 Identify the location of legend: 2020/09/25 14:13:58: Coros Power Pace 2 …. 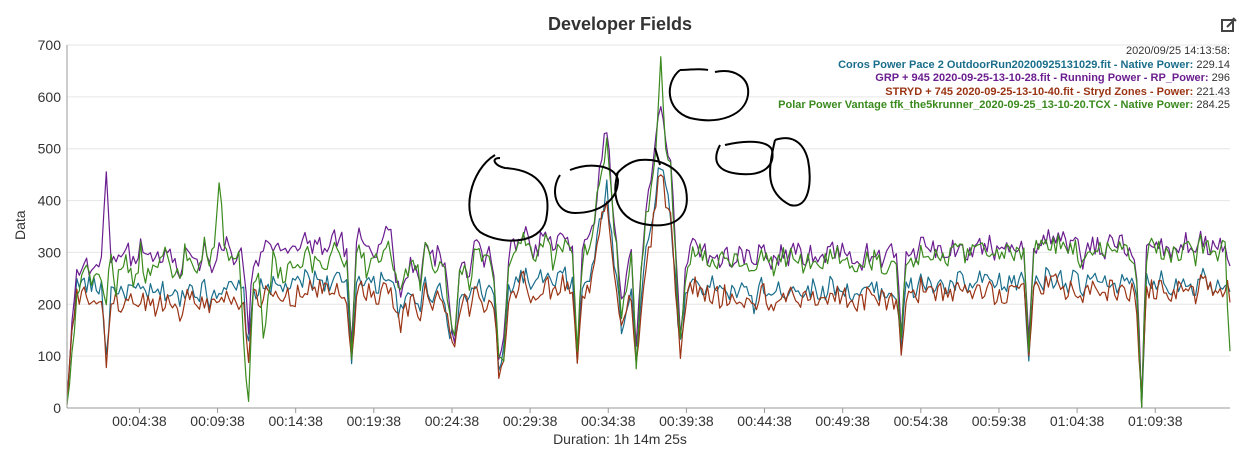
(995, 79).